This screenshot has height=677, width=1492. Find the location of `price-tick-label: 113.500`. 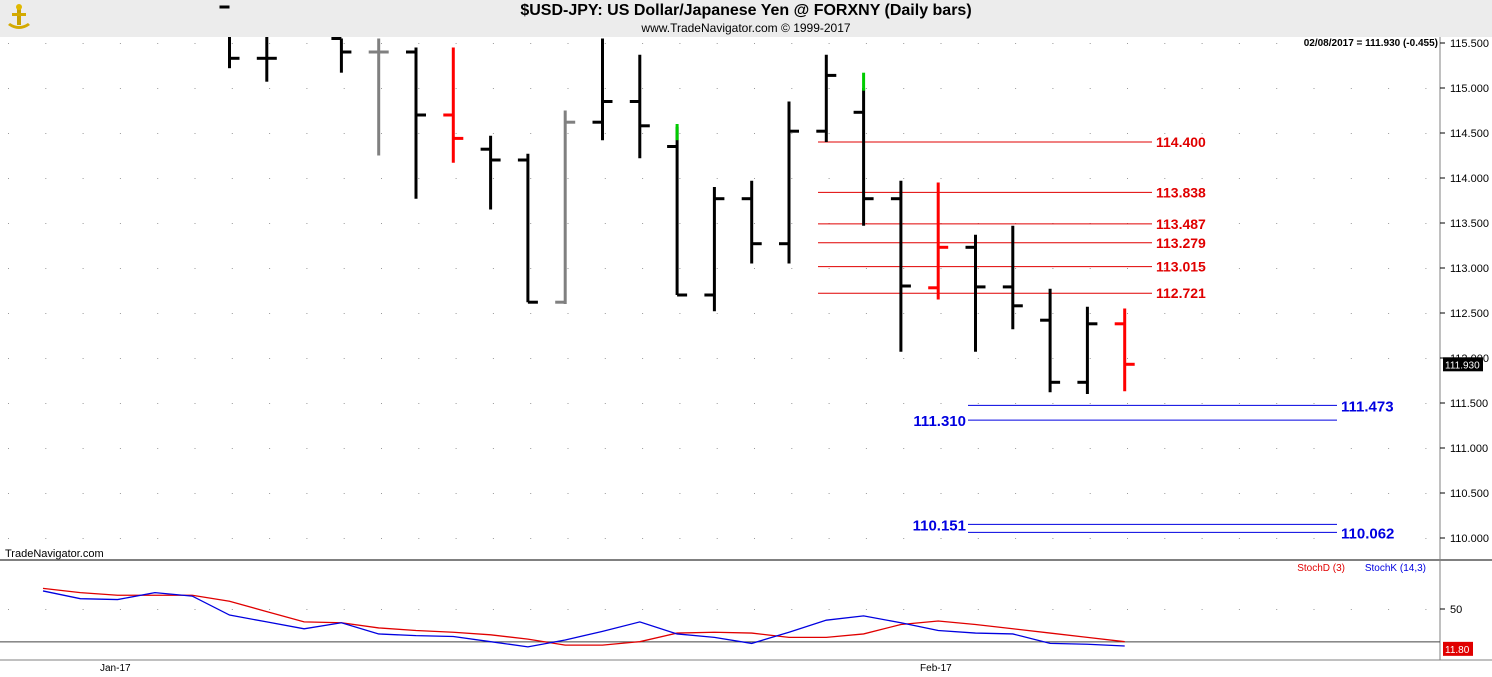

price-tick-label: 113.500 is located at coordinates (1469, 224).